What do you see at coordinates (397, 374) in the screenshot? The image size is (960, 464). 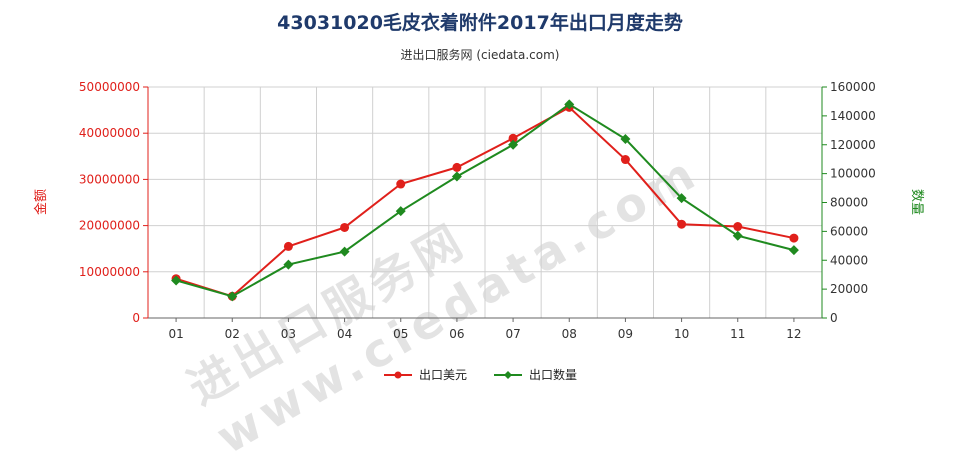 I see `legend-amount-marker-icon` at bounding box center [397, 374].